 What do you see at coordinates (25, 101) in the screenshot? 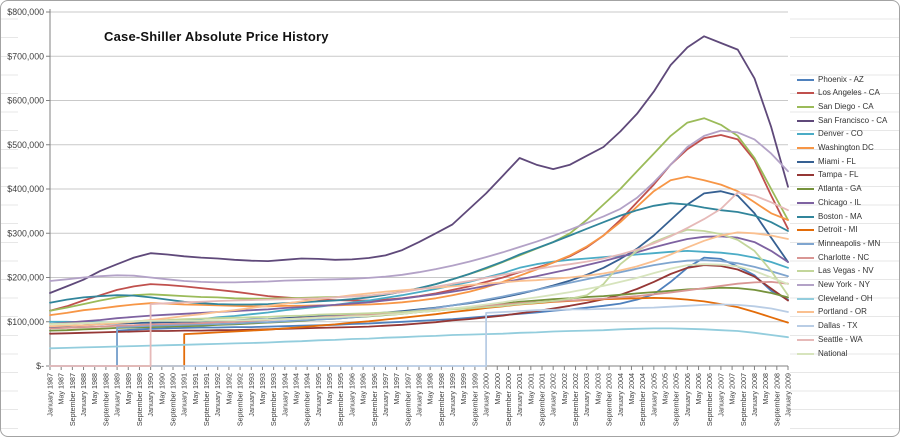
I see `y-axis-label: $600,000` at bounding box center [25, 101].